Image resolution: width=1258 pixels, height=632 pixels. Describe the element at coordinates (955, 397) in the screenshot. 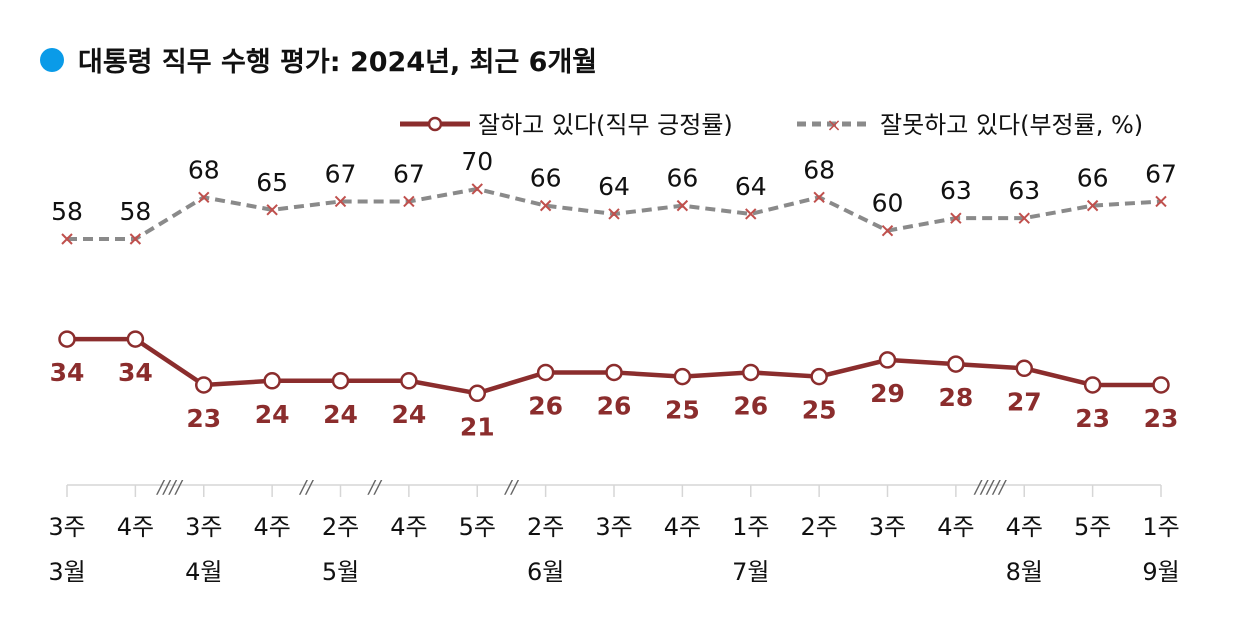

I see `positive-data-label: 28` at that location.